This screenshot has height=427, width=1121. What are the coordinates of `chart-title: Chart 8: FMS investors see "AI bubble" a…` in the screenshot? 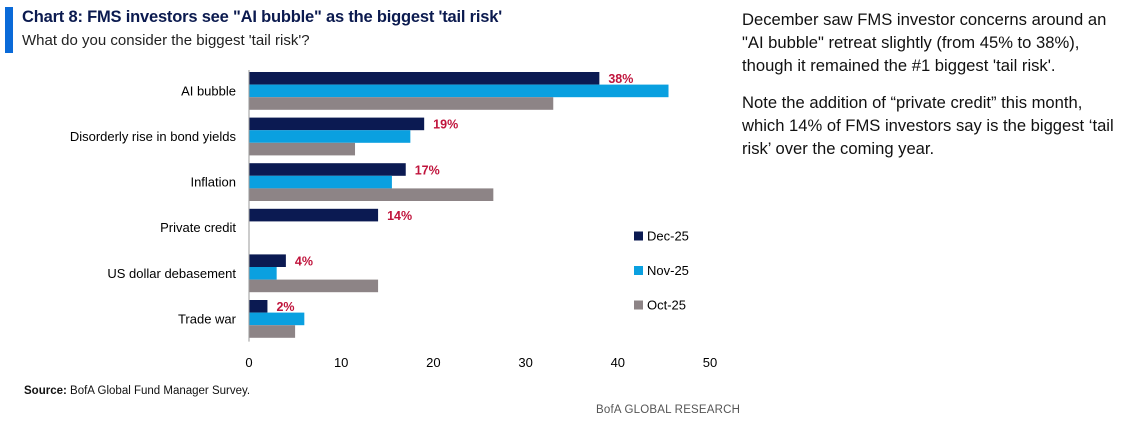 It's located at (262, 17).